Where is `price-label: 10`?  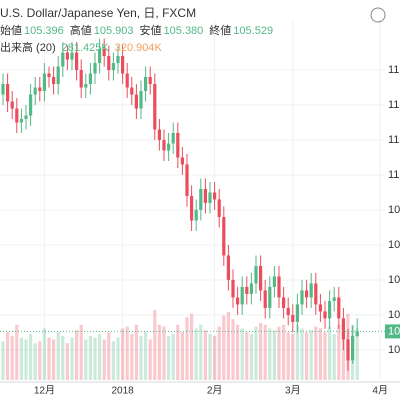
price-label: 10 is located at coordinates (394, 331).